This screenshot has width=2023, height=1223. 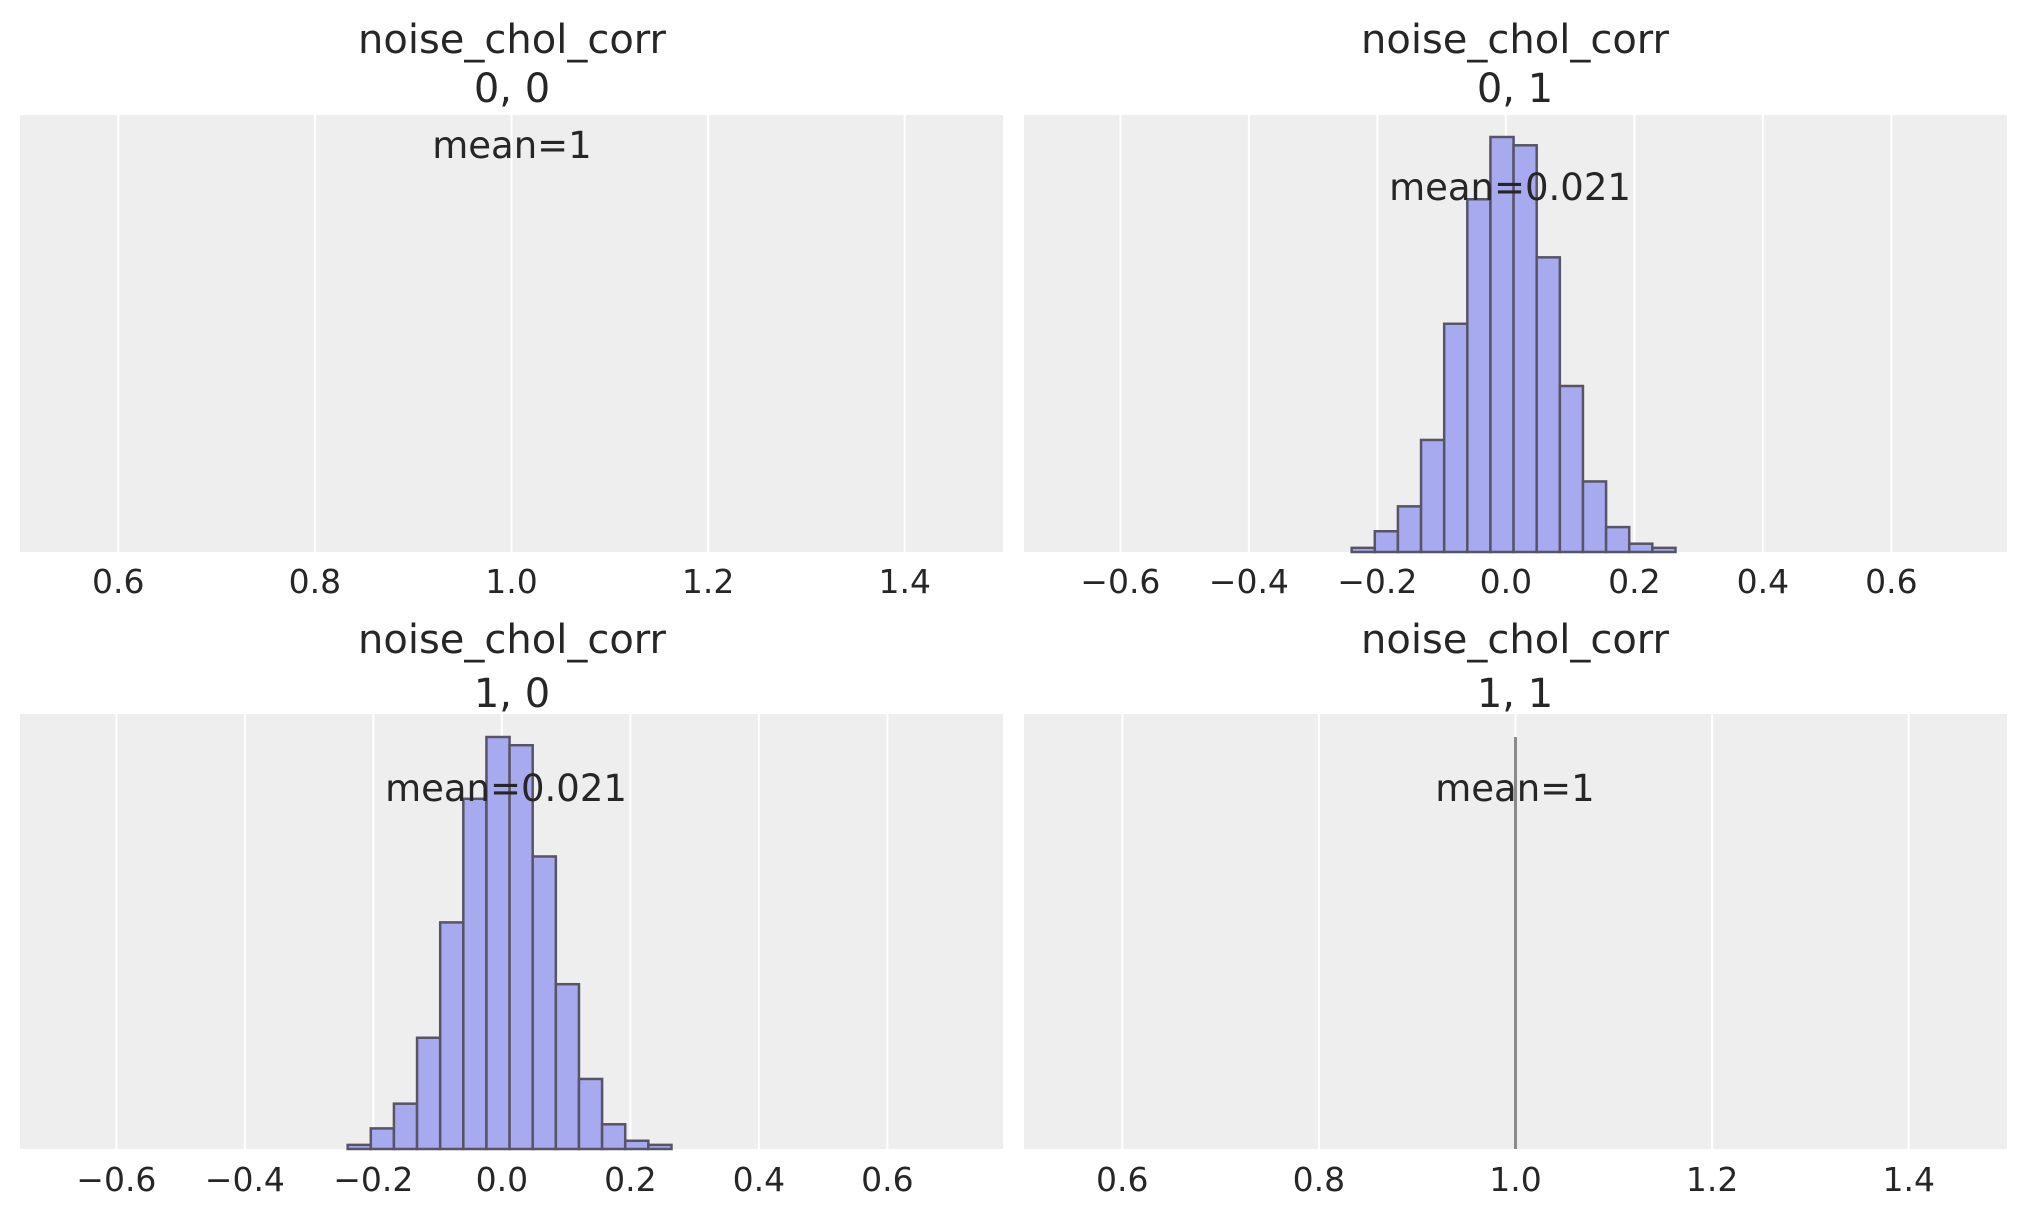 What do you see at coordinates (512, 89) in the screenshot?
I see `panel-subtitle: 0, 0` at bounding box center [512, 89].